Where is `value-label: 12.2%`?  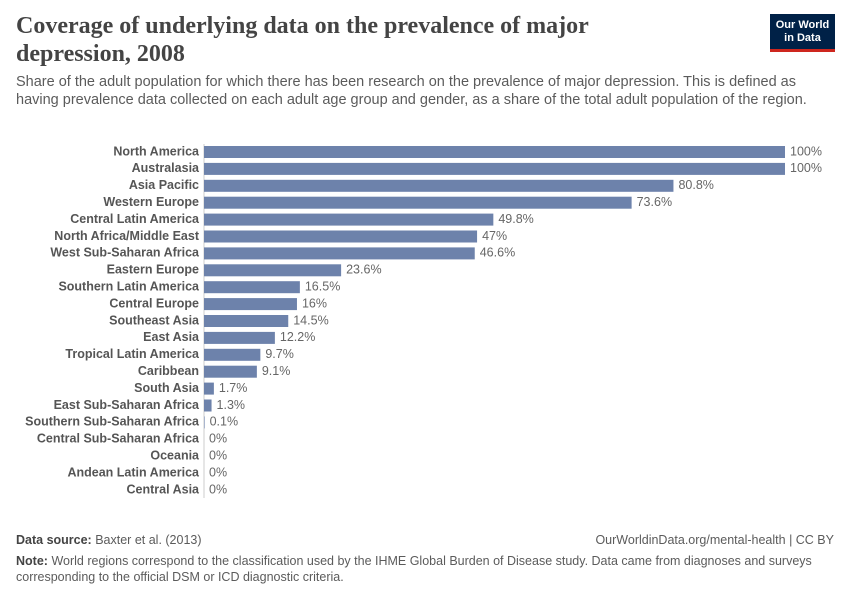 value-label: 12.2% is located at coordinates (297, 337).